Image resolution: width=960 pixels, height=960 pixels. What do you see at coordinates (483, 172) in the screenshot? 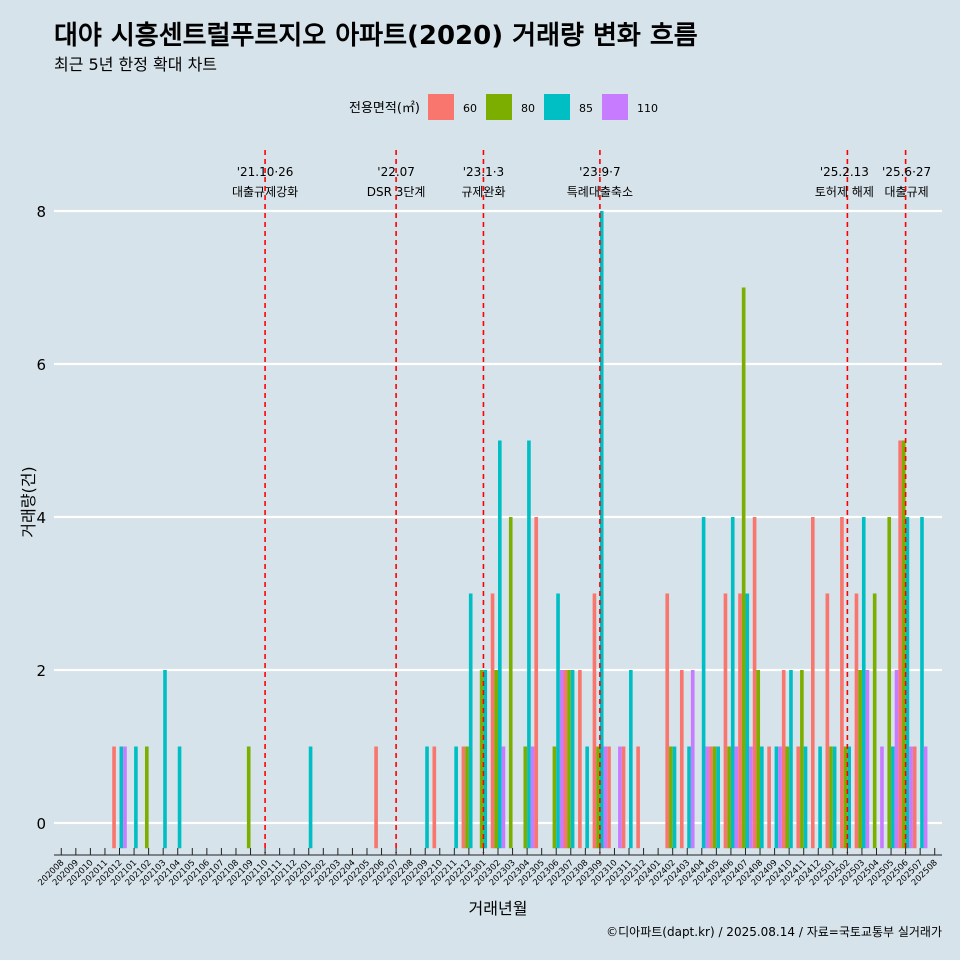
I see `event-date-label: '23.1·3` at bounding box center [483, 172].